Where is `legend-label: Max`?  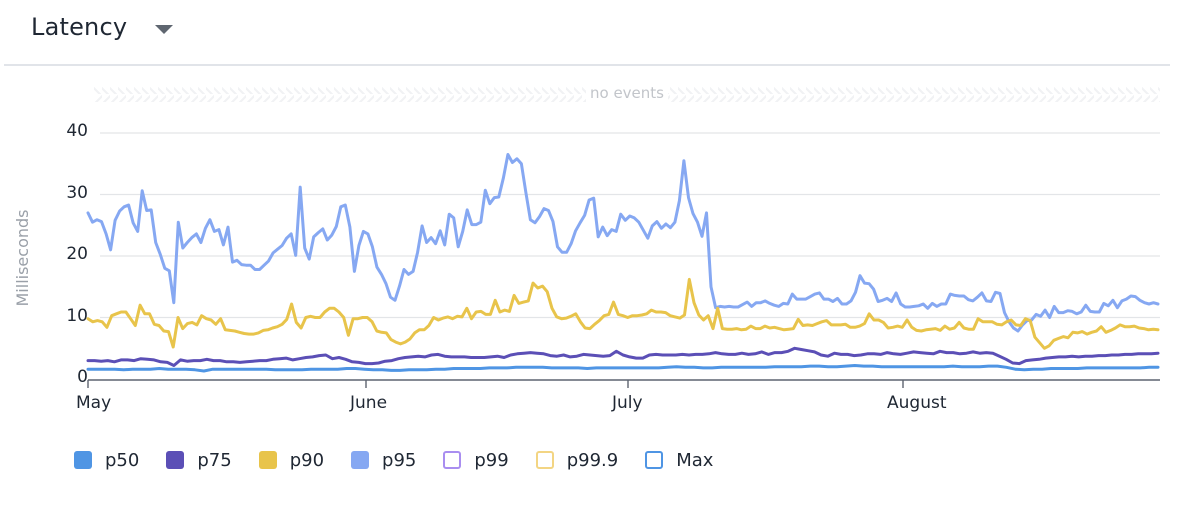
legend-label: Max is located at coordinates (695, 460).